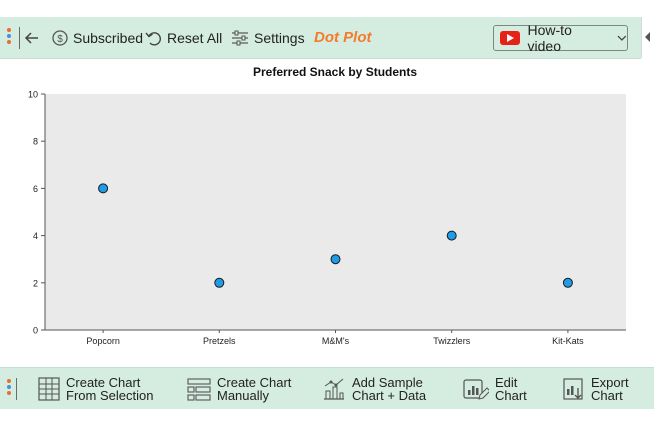  I want to click on add-sample-chart-button: Add Sample Chart + Data, so click(374, 388).